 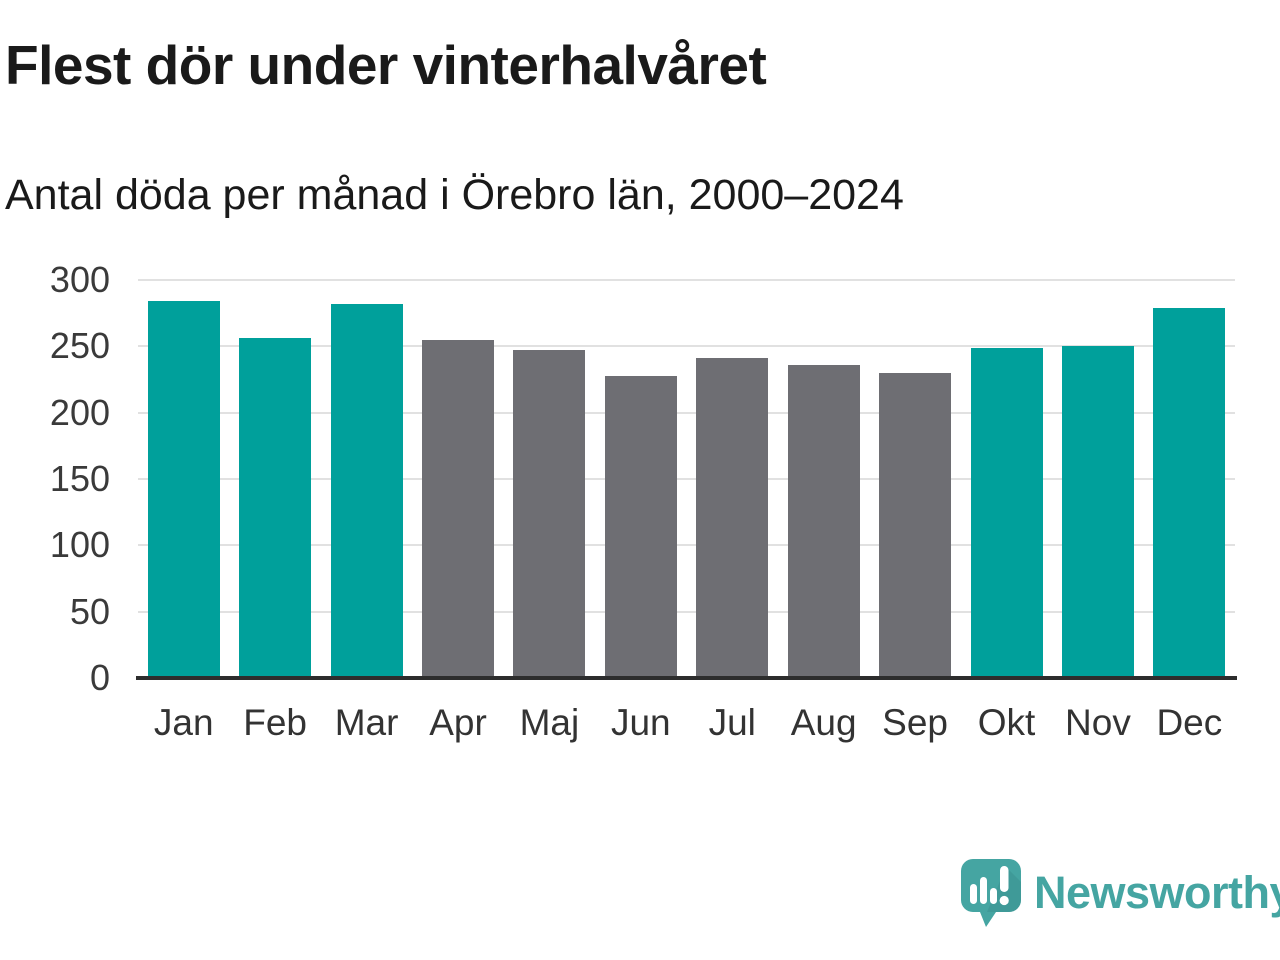 What do you see at coordinates (457, 508) in the screenshot?
I see `bar-apr` at bounding box center [457, 508].